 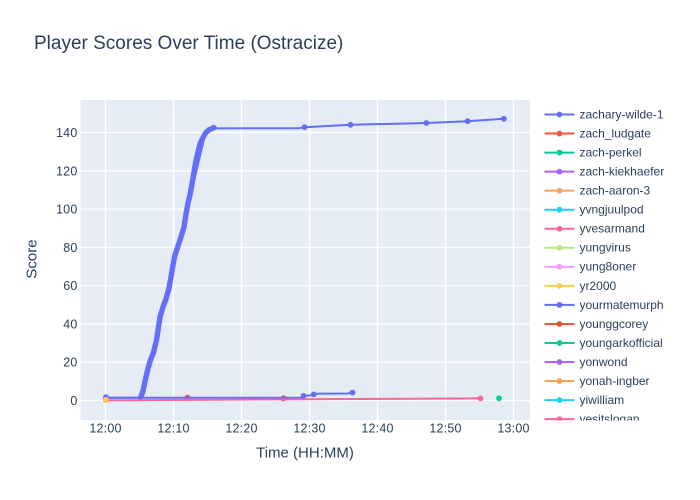 What do you see at coordinates (105, 429) in the screenshot?
I see `svg-text: 12:00` at bounding box center [105, 429].